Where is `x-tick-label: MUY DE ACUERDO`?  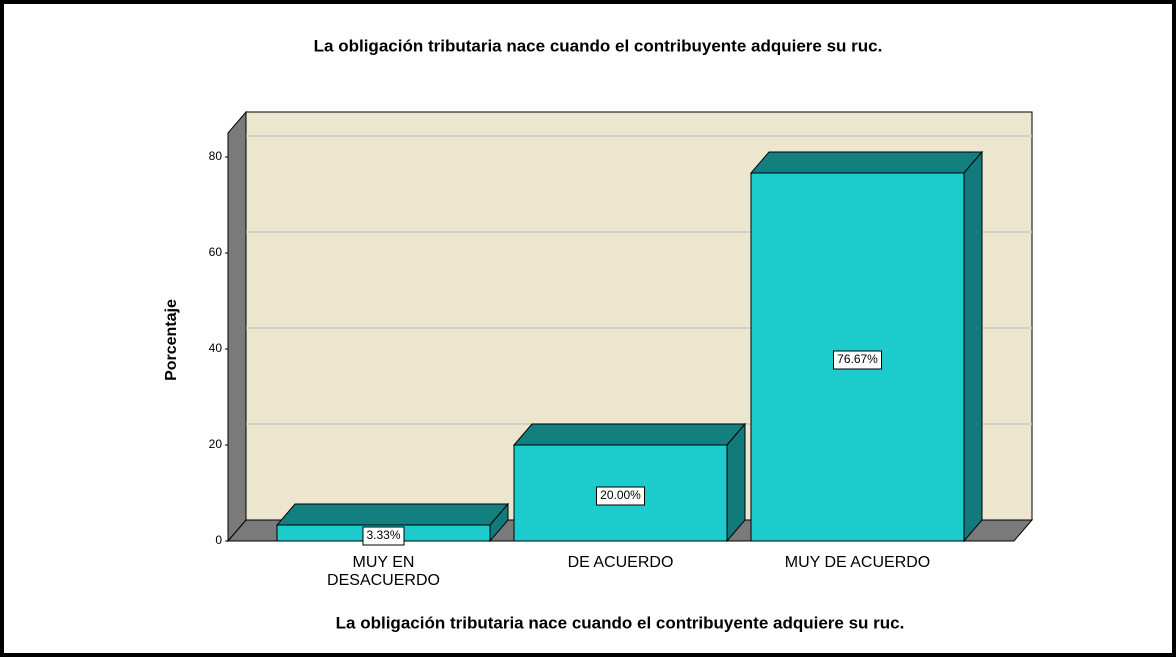
x-tick-label: MUY DE ACUERDO is located at coordinates (858, 562).